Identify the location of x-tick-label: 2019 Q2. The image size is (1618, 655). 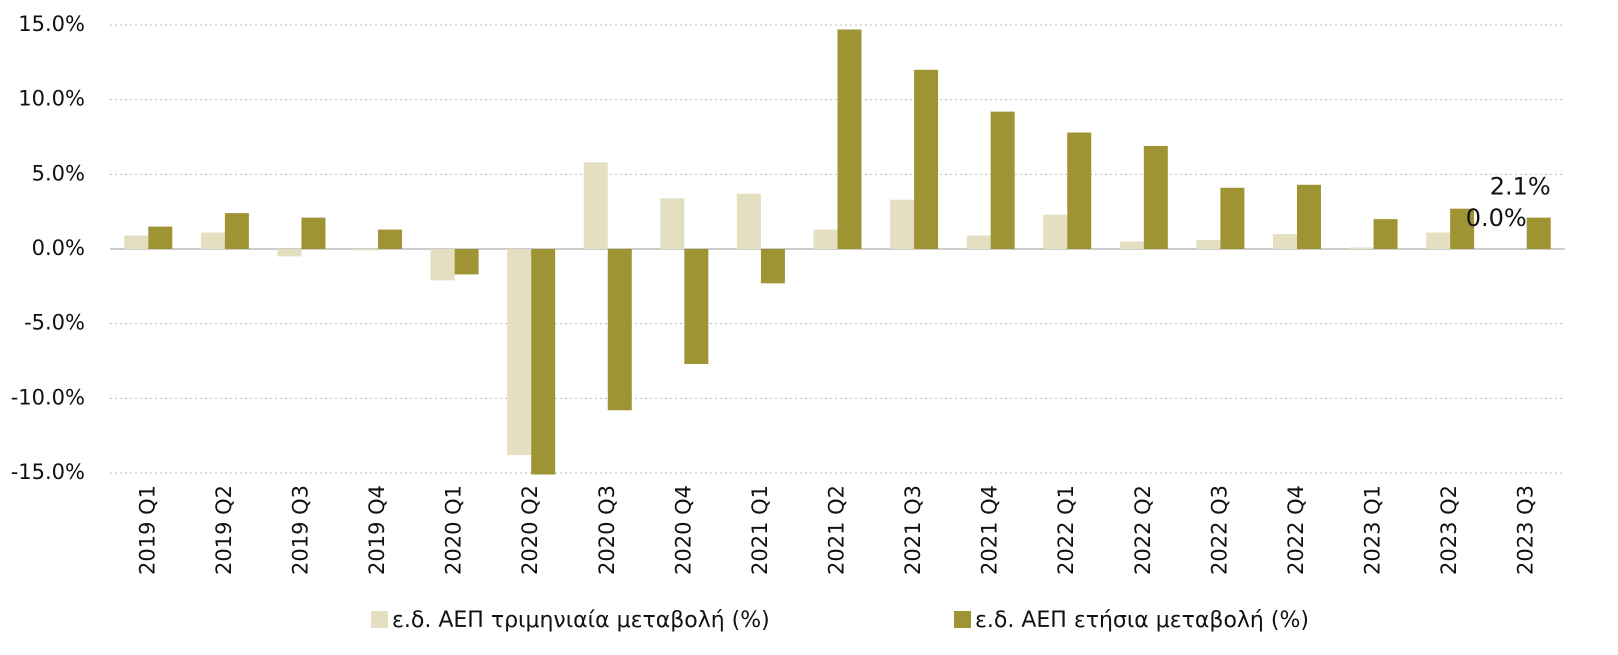
(224, 530).